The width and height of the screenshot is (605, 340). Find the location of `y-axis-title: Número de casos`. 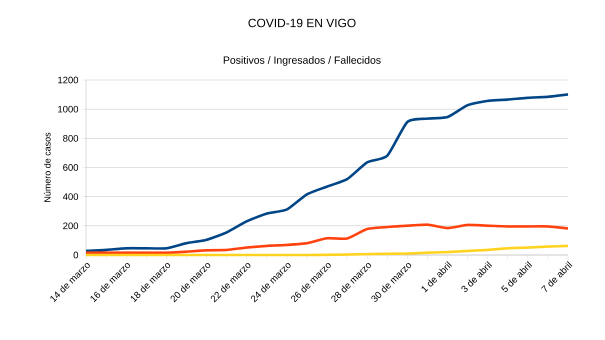

y-axis-title: Número de casos is located at coordinates (47, 167).